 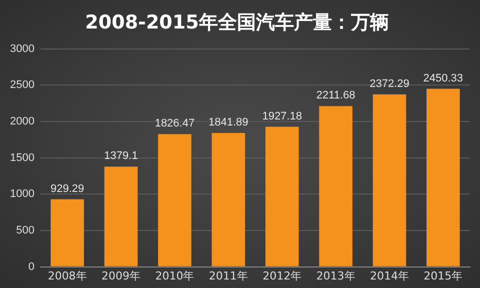 I want to click on y-tick-label: 0, so click(x=31, y=266).